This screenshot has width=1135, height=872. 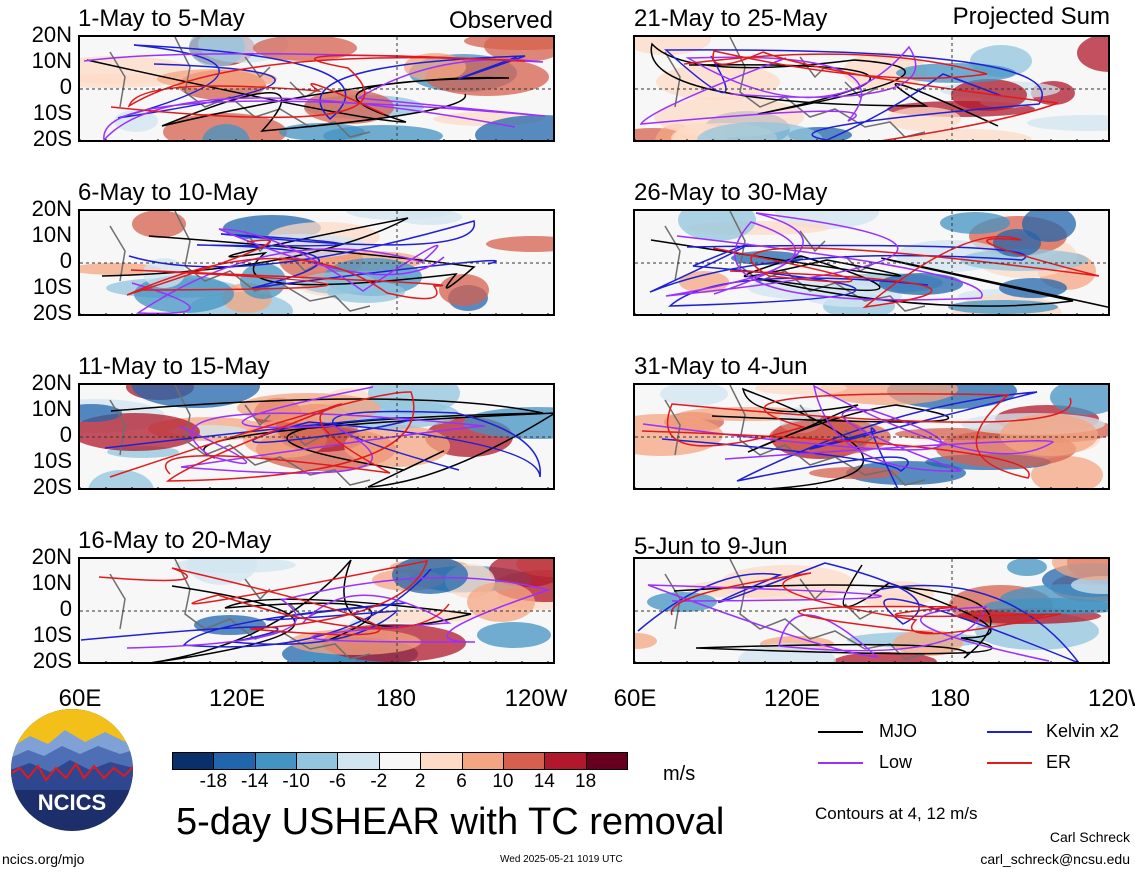 What do you see at coordinates (1031, 16) in the screenshot?
I see `projected-sum-label: Projected Sum` at bounding box center [1031, 16].